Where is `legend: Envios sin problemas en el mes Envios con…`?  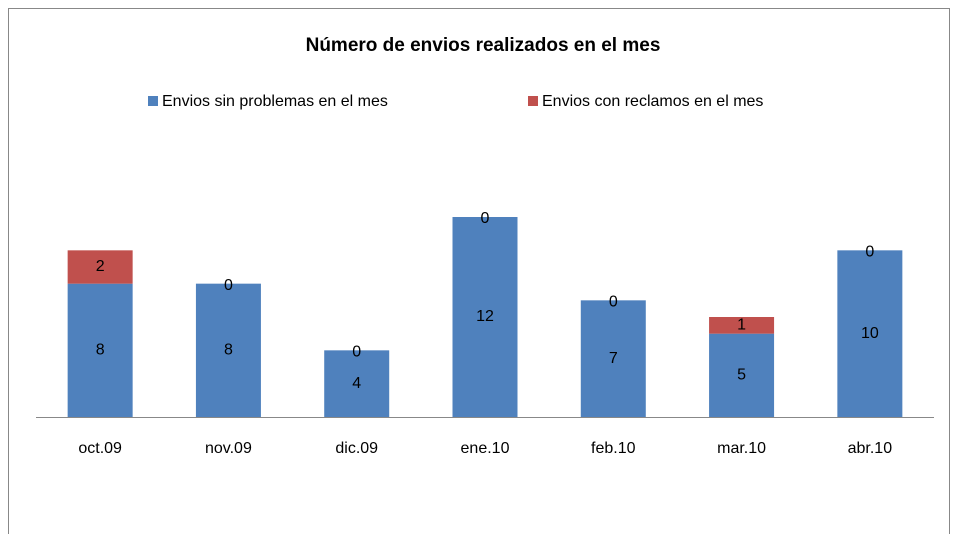 legend: Envios sin problemas en el mes Envios con… is located at coordinates (455, 101).